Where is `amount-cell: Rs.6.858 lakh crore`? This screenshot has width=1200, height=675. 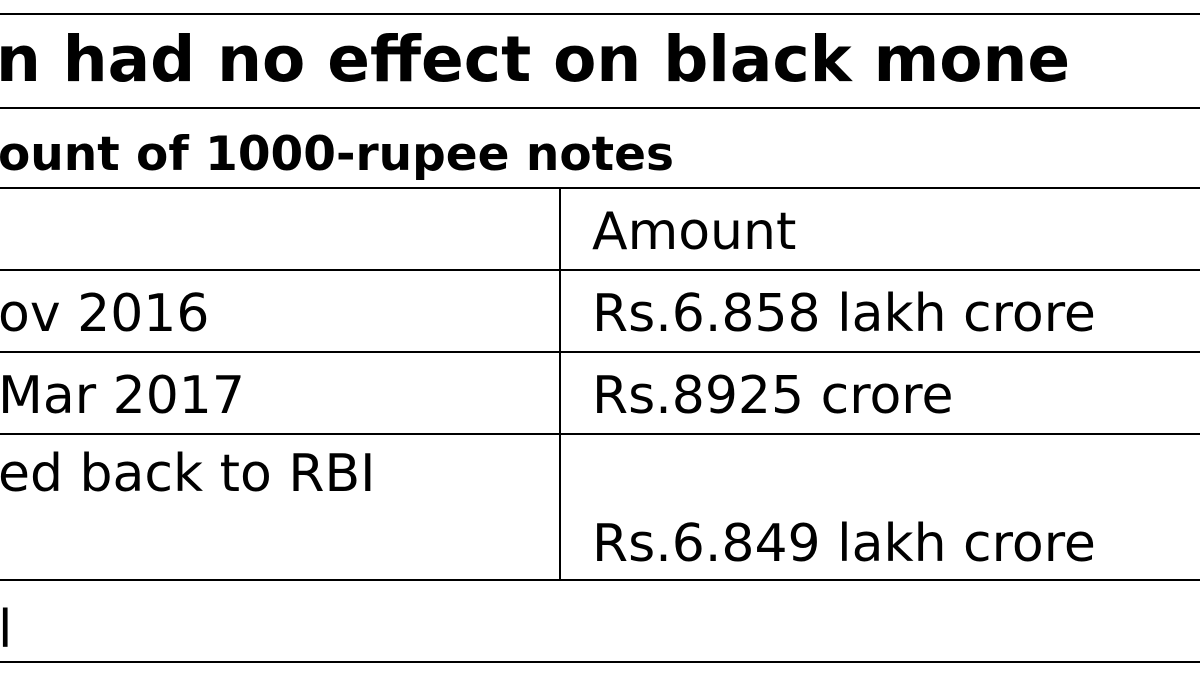
amount-cell: Rs.6.858 lakh crore is located at coordinates (844, 314).